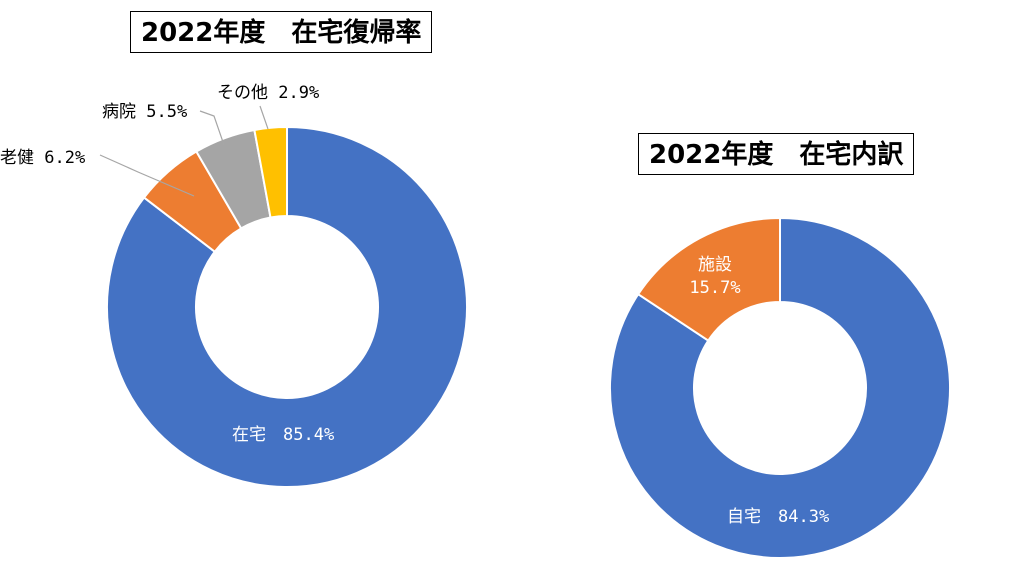  I want to click on leader-line-病院, so click(212, 128).